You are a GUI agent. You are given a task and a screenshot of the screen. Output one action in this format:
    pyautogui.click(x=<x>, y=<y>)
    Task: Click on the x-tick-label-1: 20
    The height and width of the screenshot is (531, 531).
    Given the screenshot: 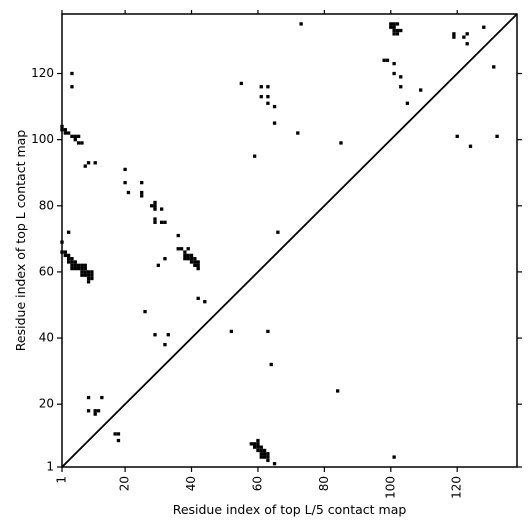 What is the action you would take?
    pyautogui.click(x=125, y=483)
    